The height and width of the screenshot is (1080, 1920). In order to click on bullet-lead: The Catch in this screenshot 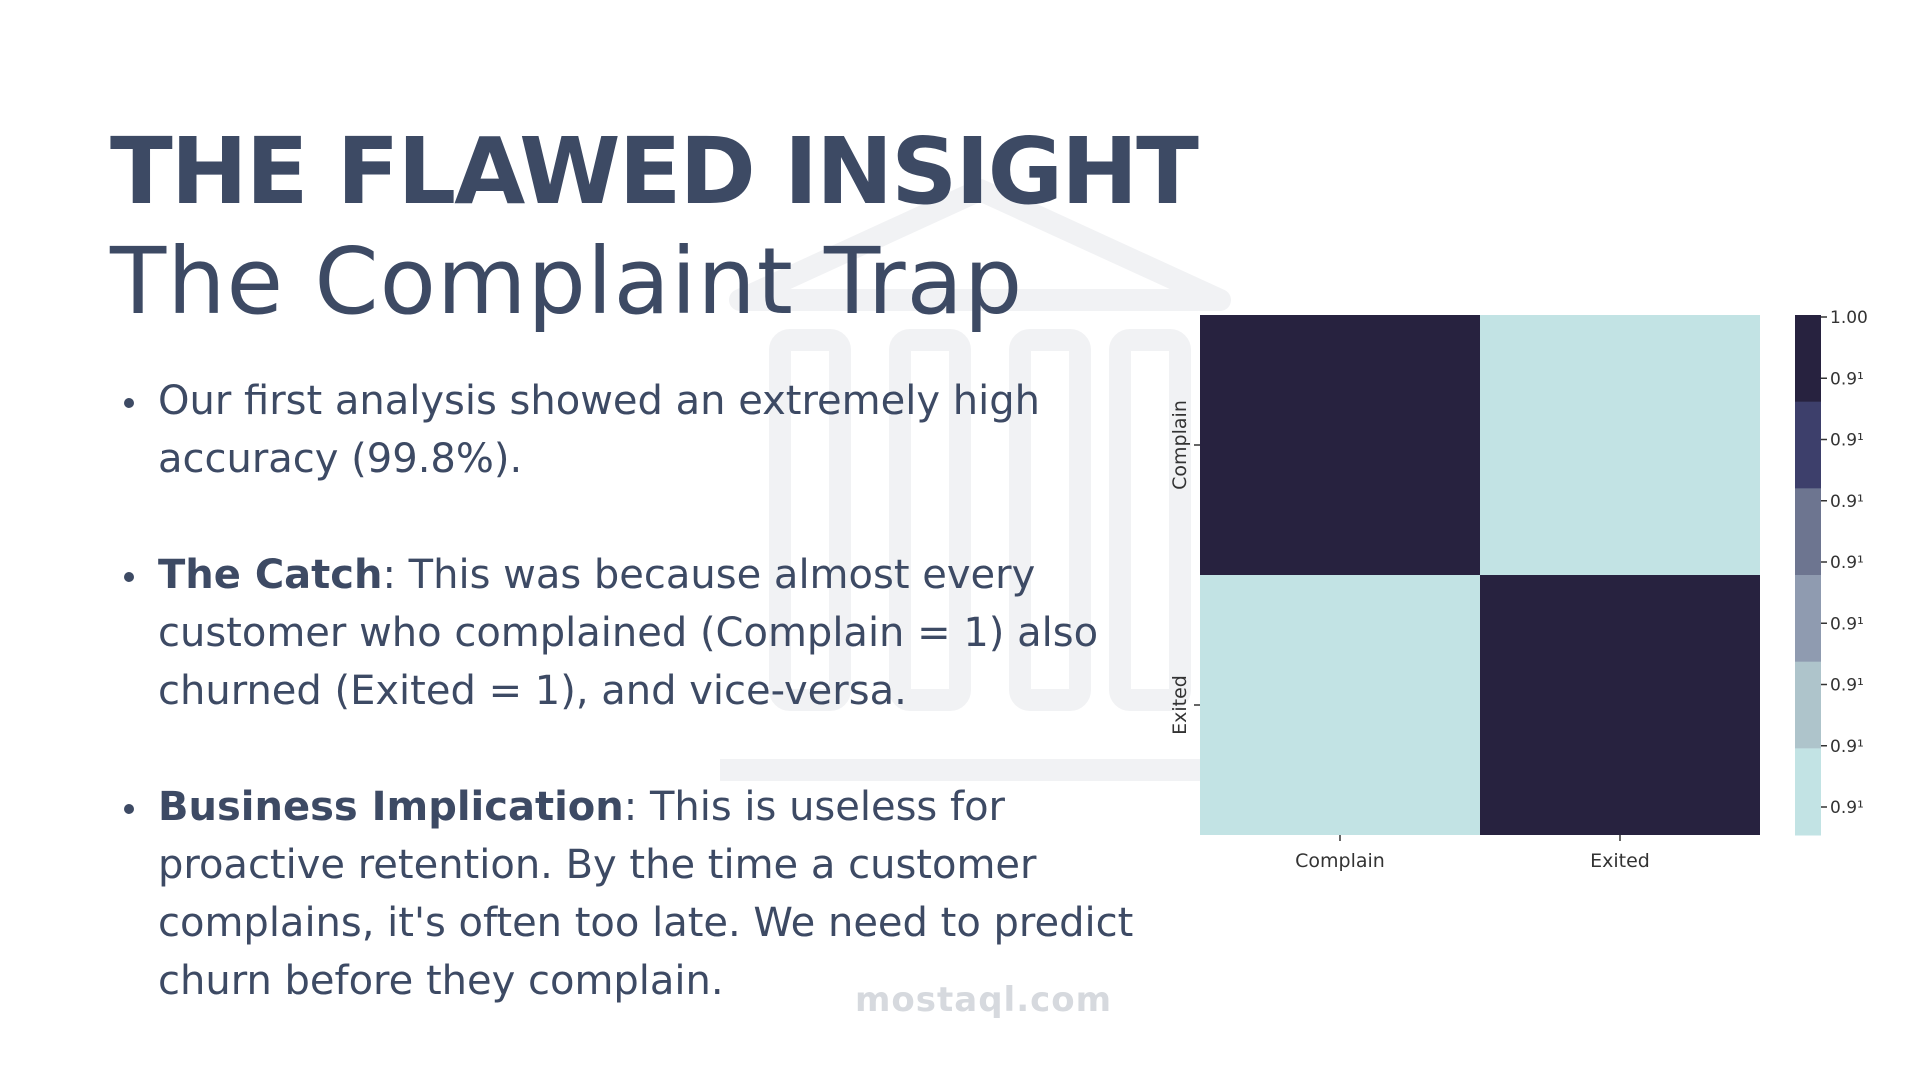, I will do `click(270, 575)`.